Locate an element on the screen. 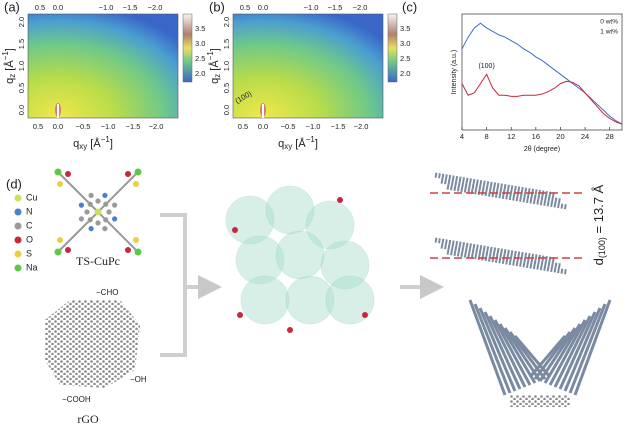  colorbar is located at coordinates (187, 48).